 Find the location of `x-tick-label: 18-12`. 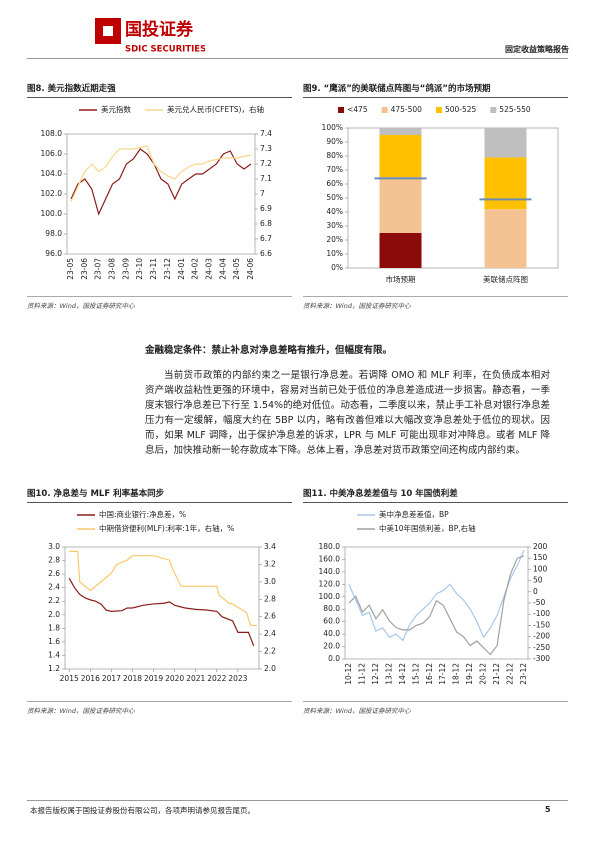

x-tick-label: 18-12 is located at coordinates (456, 674).